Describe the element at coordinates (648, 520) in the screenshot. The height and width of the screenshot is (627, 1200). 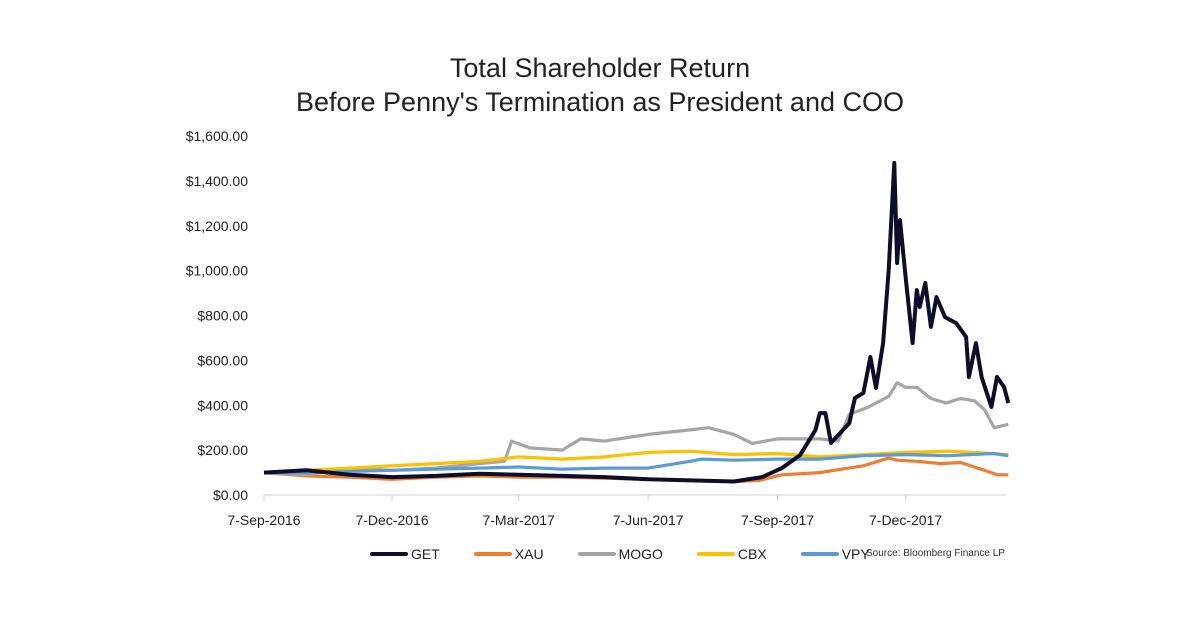
I see `x-tick-label: 7-Jun-2017` at that location.